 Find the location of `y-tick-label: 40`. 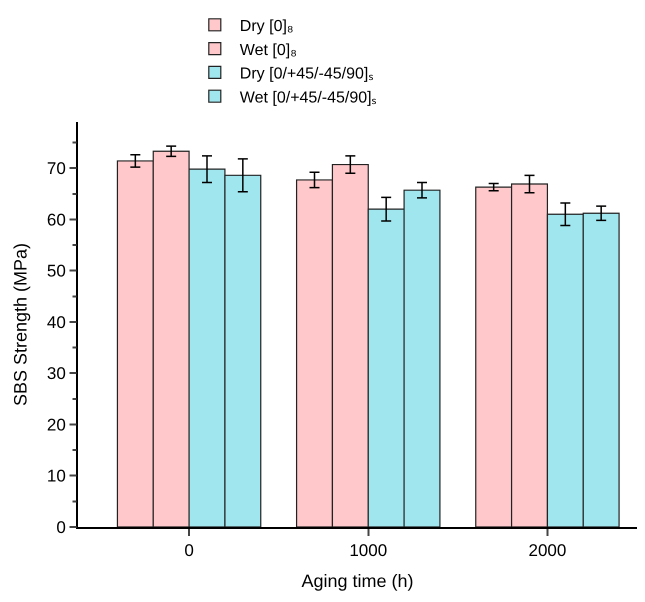

y-tick-label: 40 is located at coordinates (56, 322).